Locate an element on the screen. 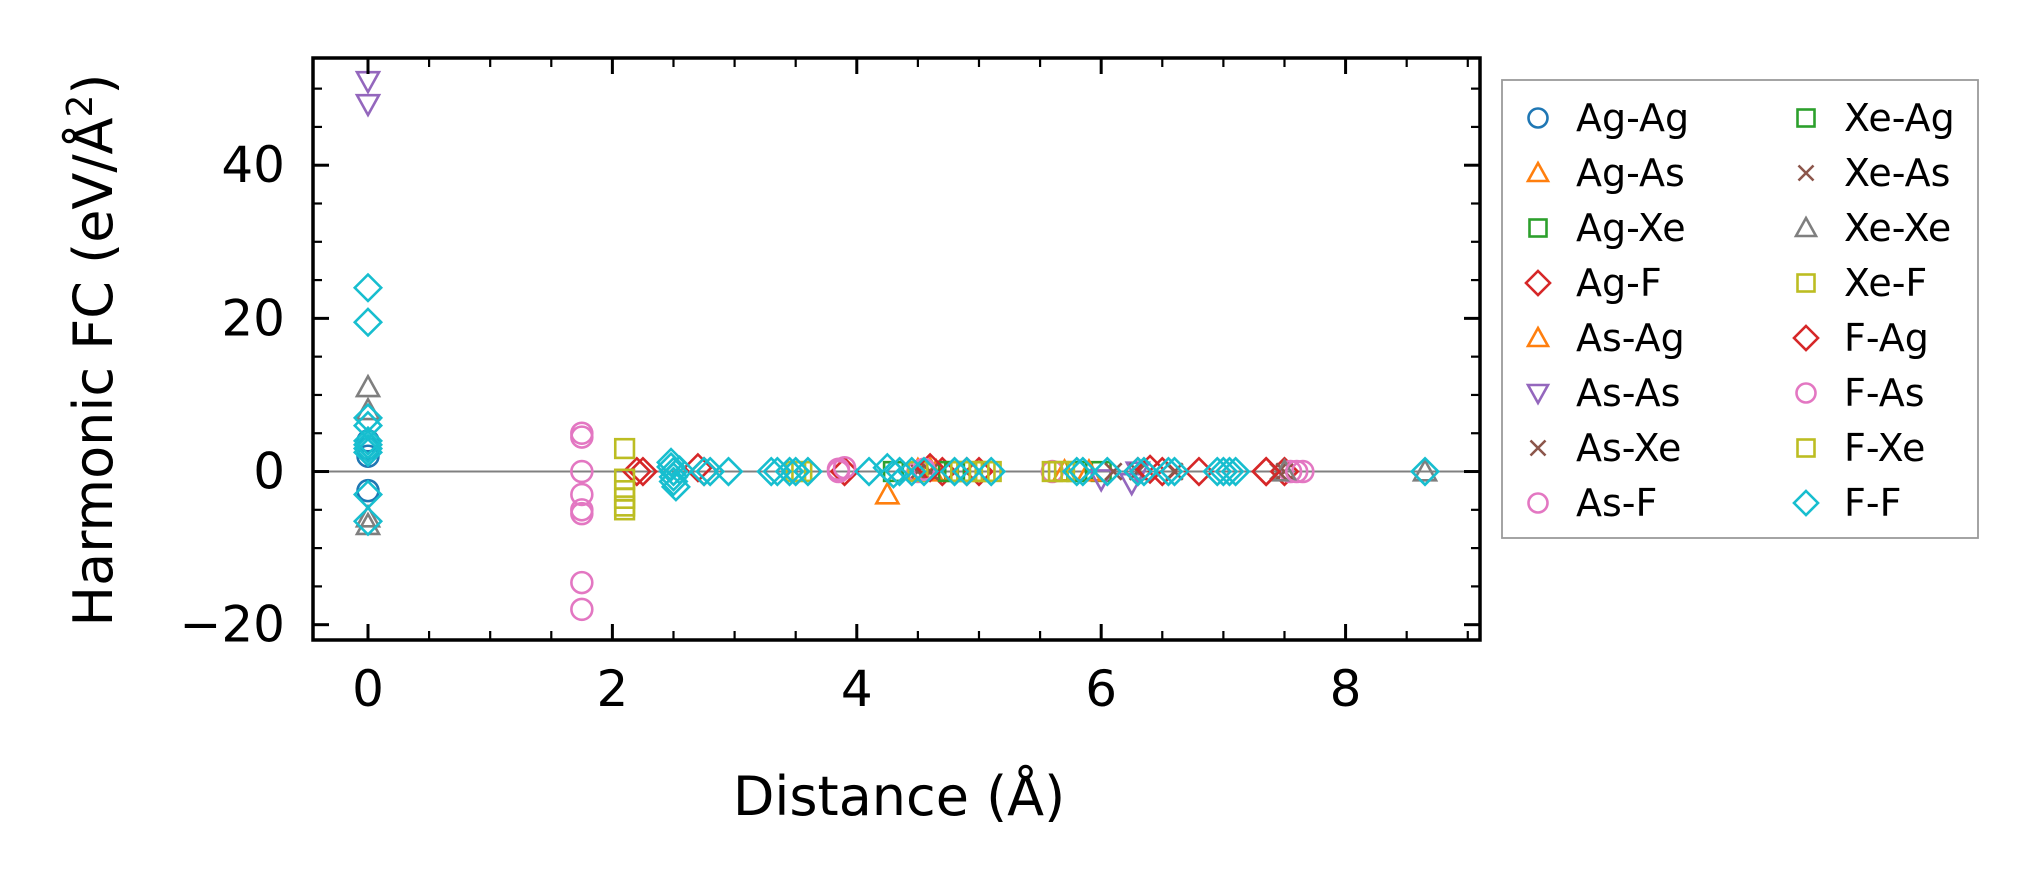 This screenshot has width=2033, height=883. x-tick-label: 8 is located at coordinates (1346, 689).